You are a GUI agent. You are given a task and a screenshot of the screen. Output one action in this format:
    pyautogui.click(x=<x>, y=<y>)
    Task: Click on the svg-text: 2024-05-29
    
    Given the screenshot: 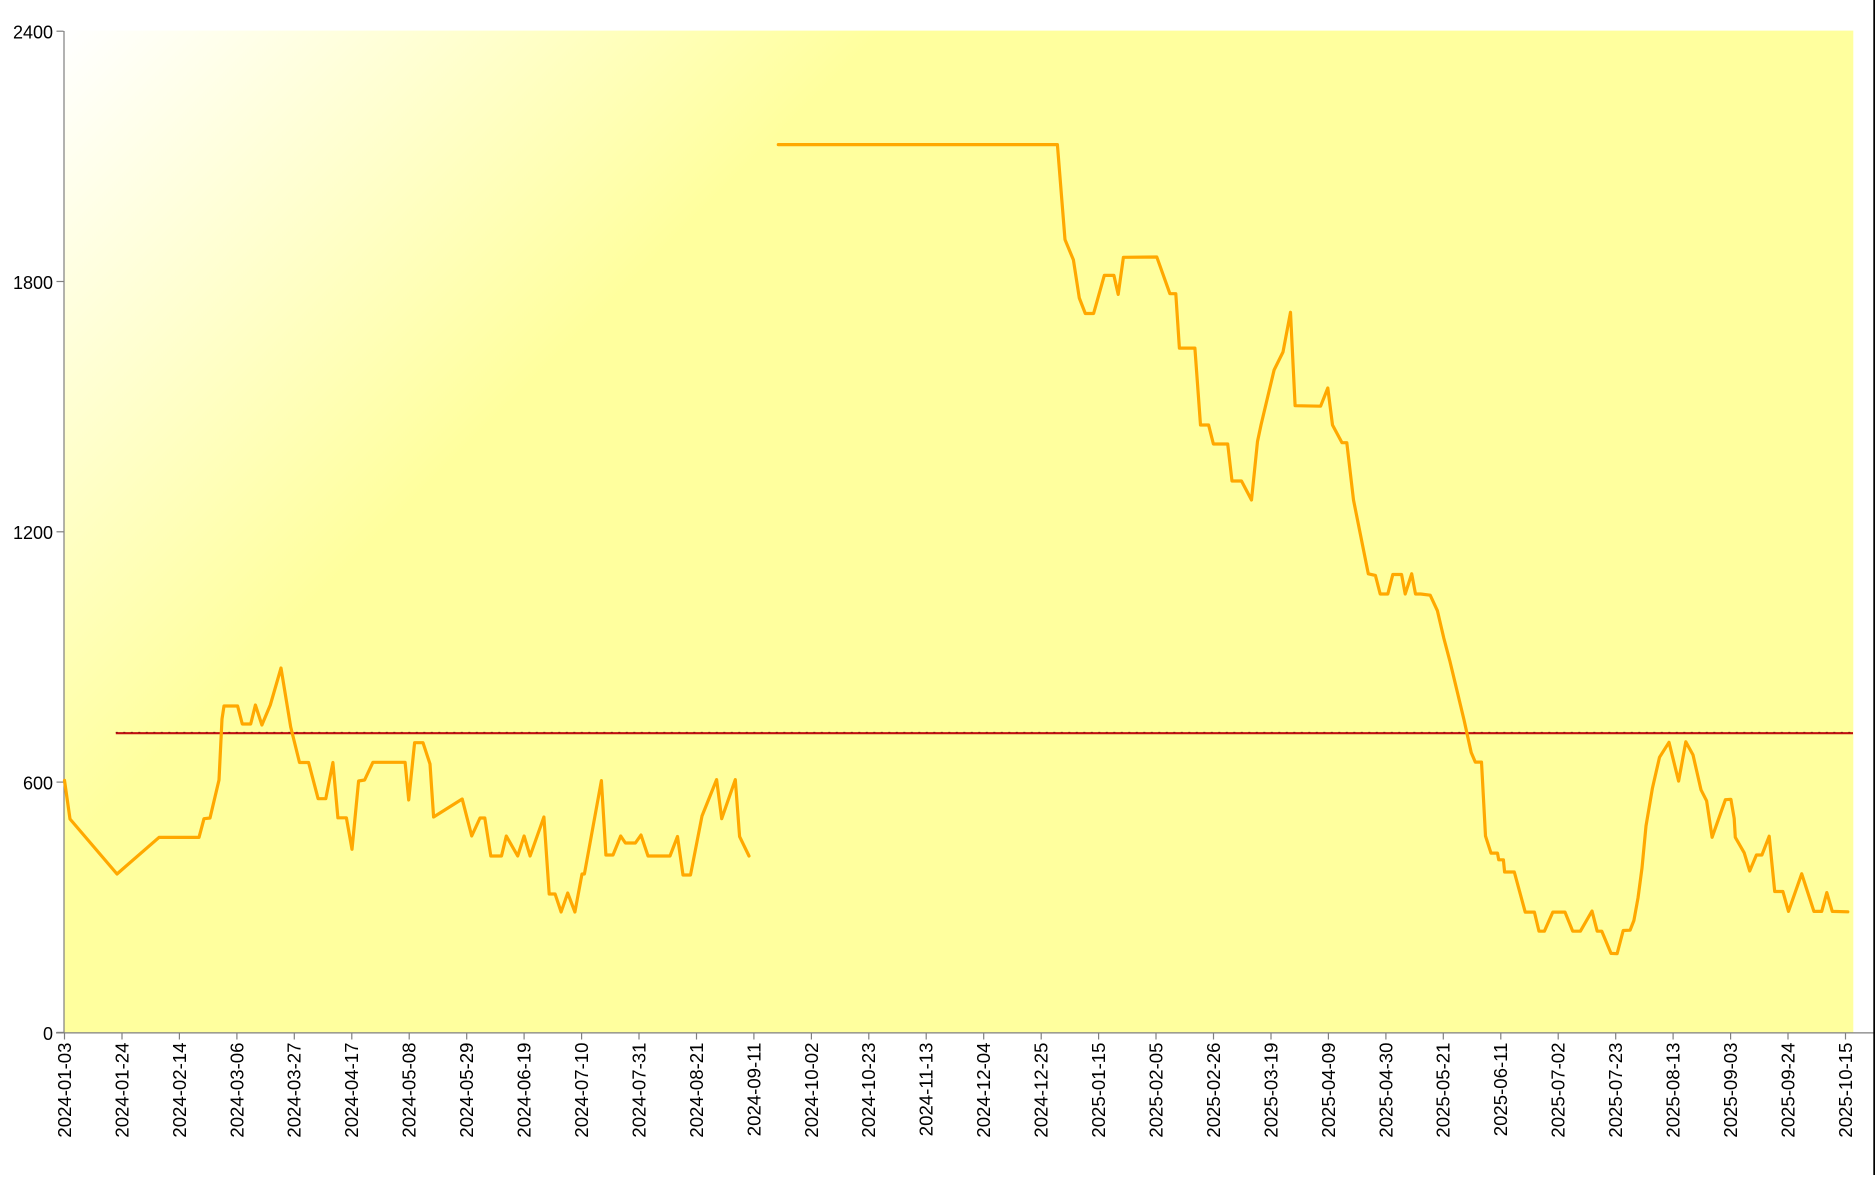 What is the action you would take?
    pyautogui.click(x=466, y=1090)
    